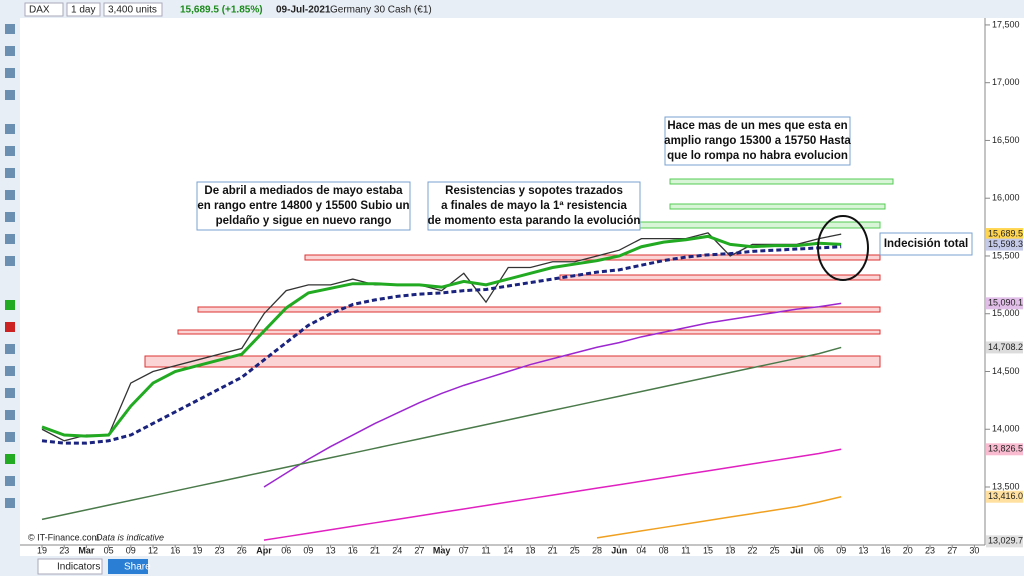  I want to click on price-tag-label: 15,090.1, so click(1005, 303).